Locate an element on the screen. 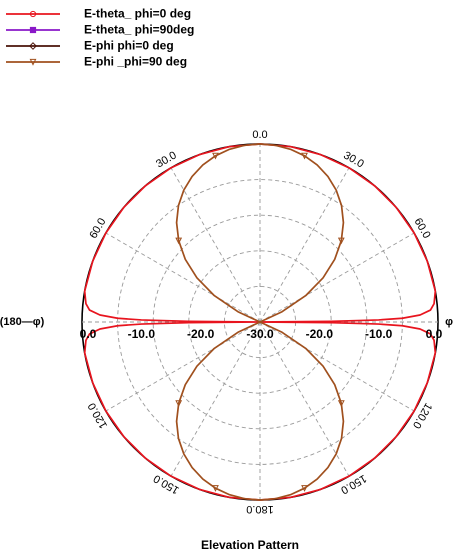  angle-tick-label: 0.0 is located at coordinates (259, 135).